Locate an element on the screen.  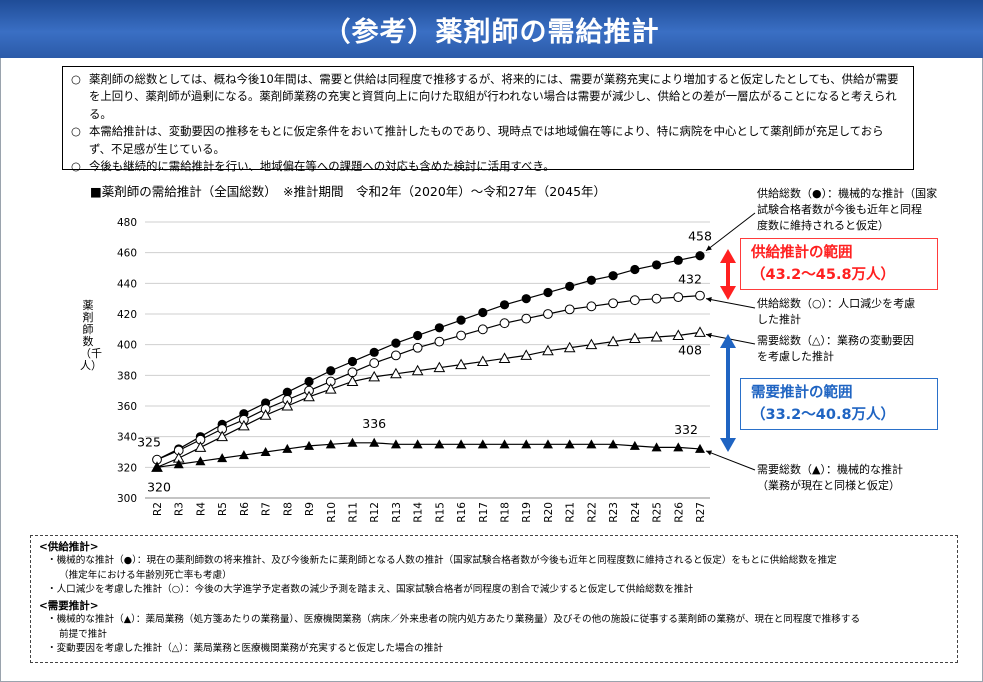
x-tick-label: R21 is located at coordinates (571, 512).